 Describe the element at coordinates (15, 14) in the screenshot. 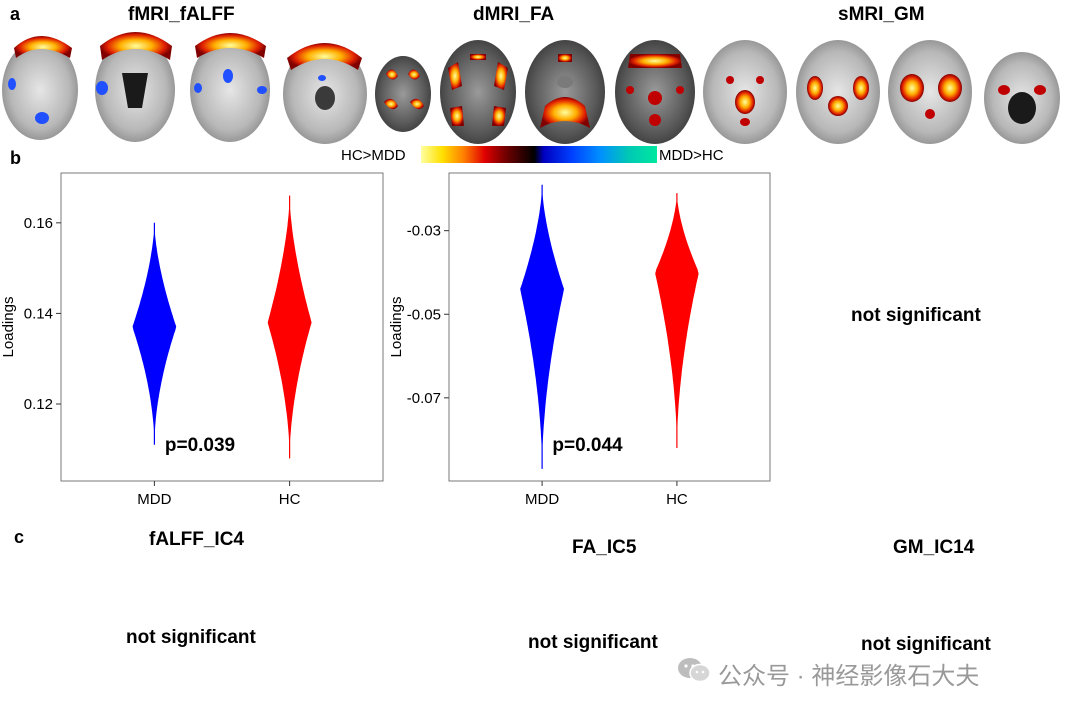

I see `panel-a-letter: a` at that location.